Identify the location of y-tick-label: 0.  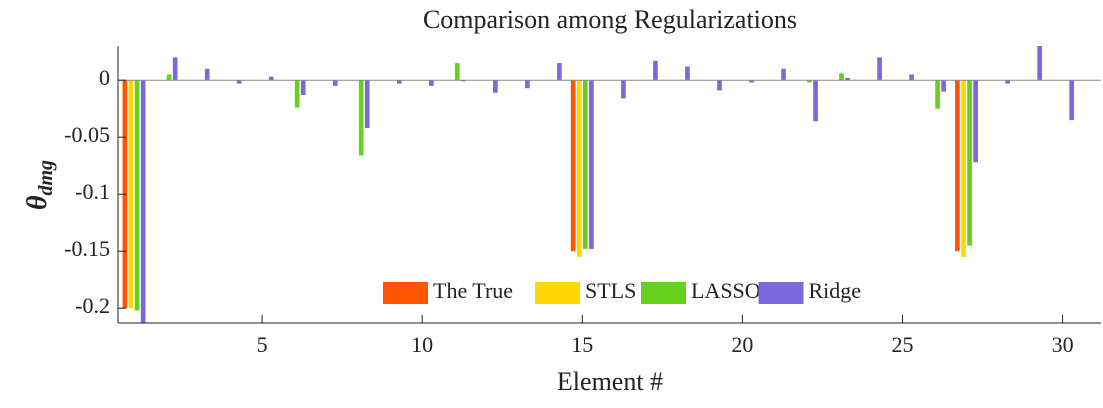
(104, 77).